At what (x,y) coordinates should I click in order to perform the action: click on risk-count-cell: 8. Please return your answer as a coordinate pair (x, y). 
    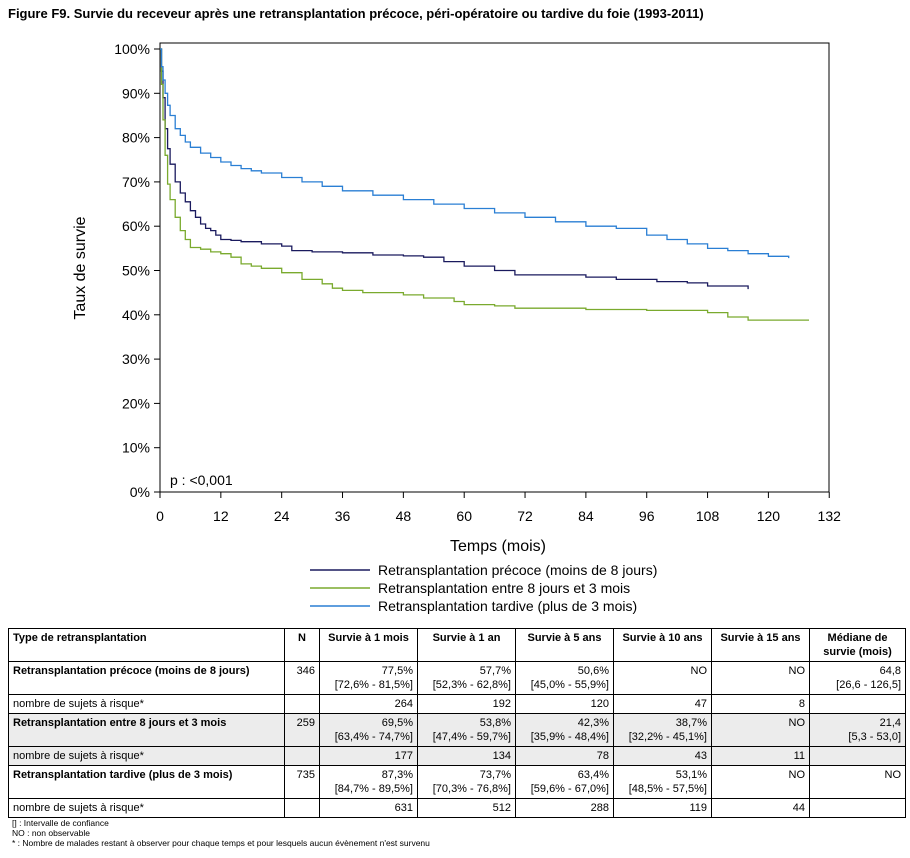
    Looking at the image, I should click on (760, 704).